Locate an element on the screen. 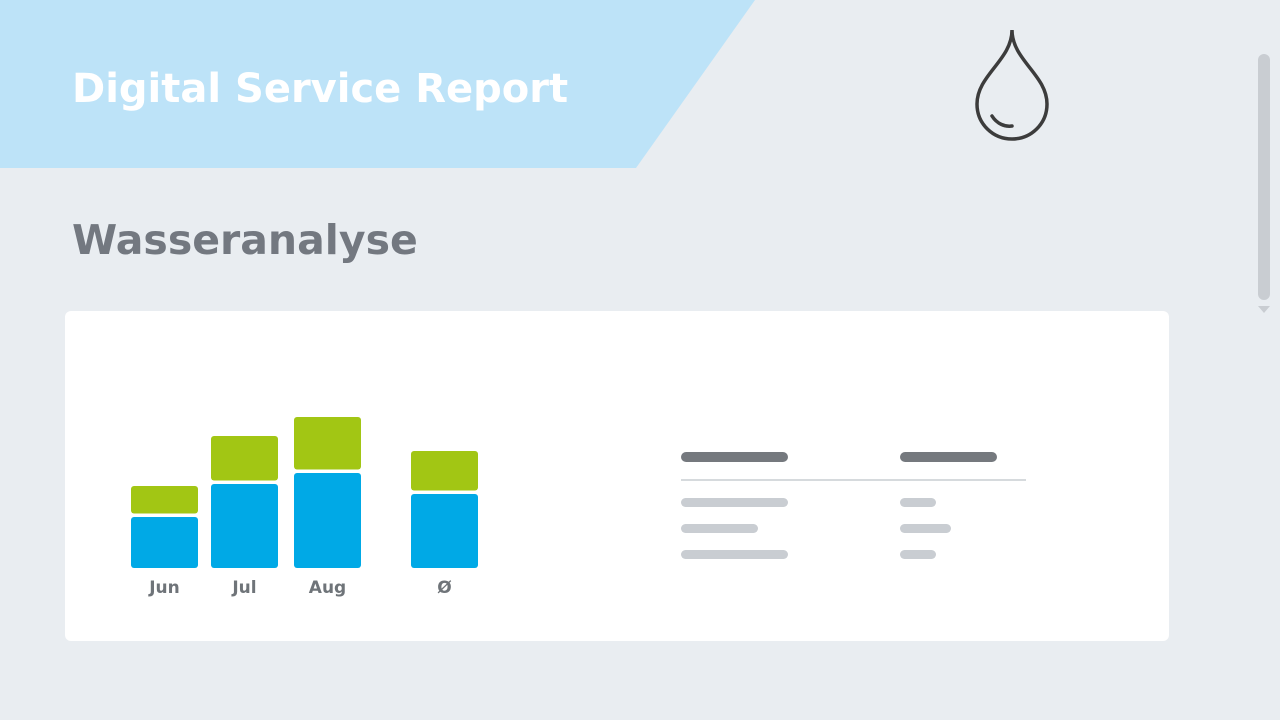 The width and height of the screenshot is (1280, 720). x-tick-label: Jun is located at coordinates (164, 588).